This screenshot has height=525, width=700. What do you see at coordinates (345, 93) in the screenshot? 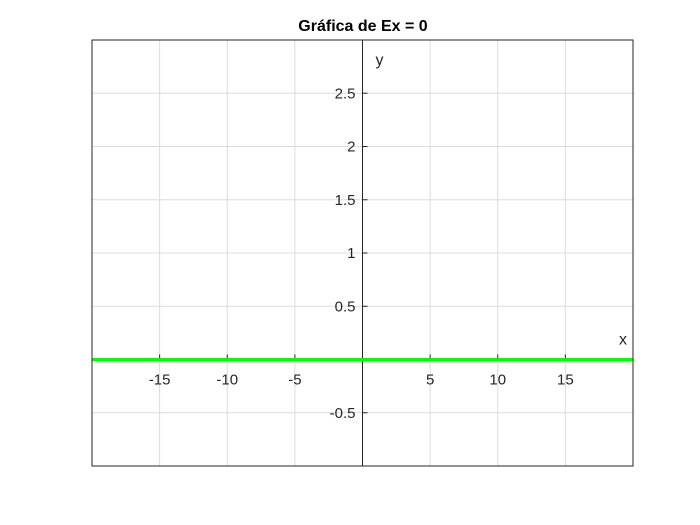
I see `y-tick-label: 2.5` at bounding box center [345, 93].